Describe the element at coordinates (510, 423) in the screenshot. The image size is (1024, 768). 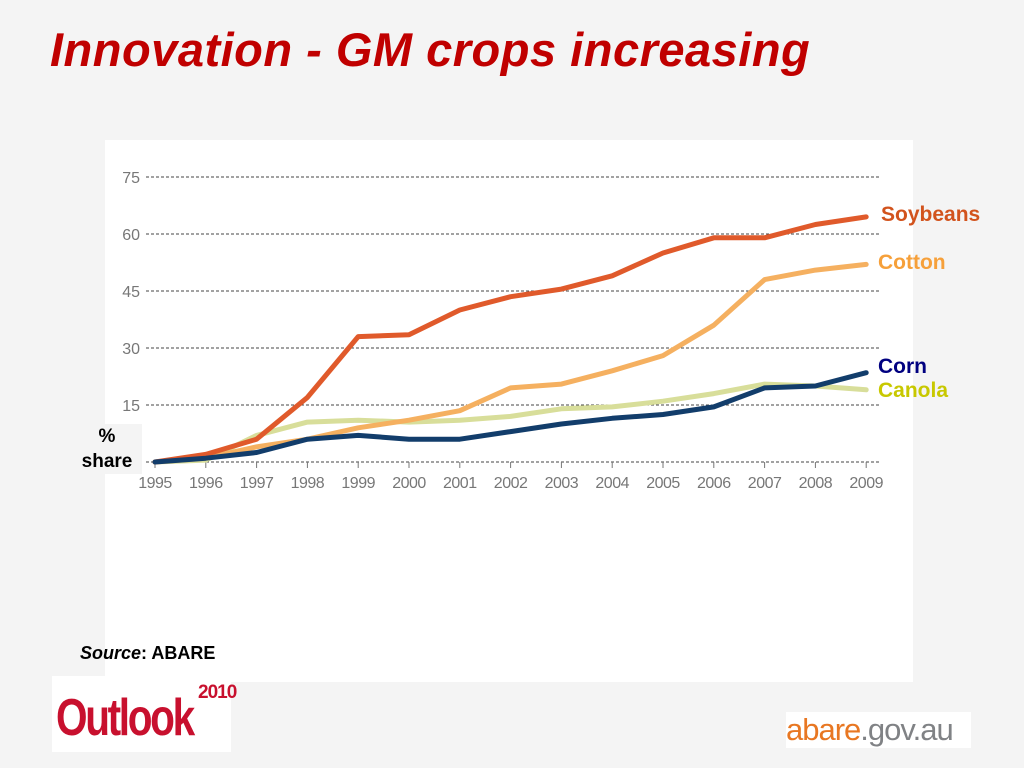
I see `series-line-canola` at that location.